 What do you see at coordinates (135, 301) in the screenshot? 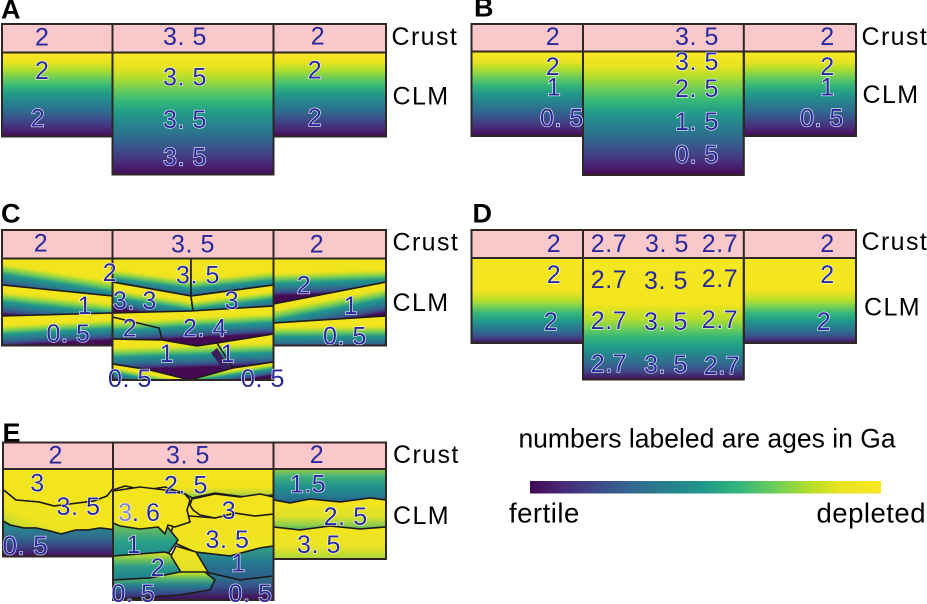
I see `svg-text: 3. 3` at bounding box center [135, 301].